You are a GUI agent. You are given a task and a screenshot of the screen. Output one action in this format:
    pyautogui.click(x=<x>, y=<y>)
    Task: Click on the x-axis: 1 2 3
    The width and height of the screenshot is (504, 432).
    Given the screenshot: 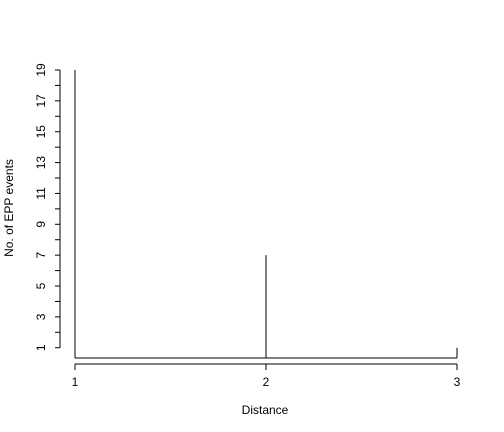 What is the action you would take?
    pyautogui.click(x=266, y=376)
    